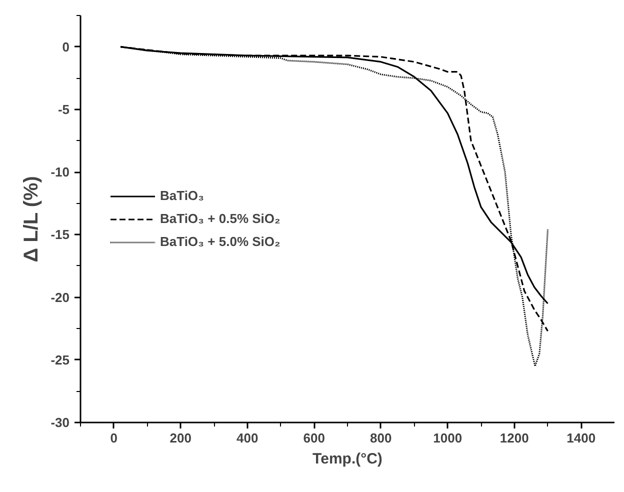 Image resolution: width=624 pixels, height=492 pixels. What do you see at coordinates (514, 438) in the screenshot?
I see `x-tick-label: 1200` at bounding box center [514, 438].